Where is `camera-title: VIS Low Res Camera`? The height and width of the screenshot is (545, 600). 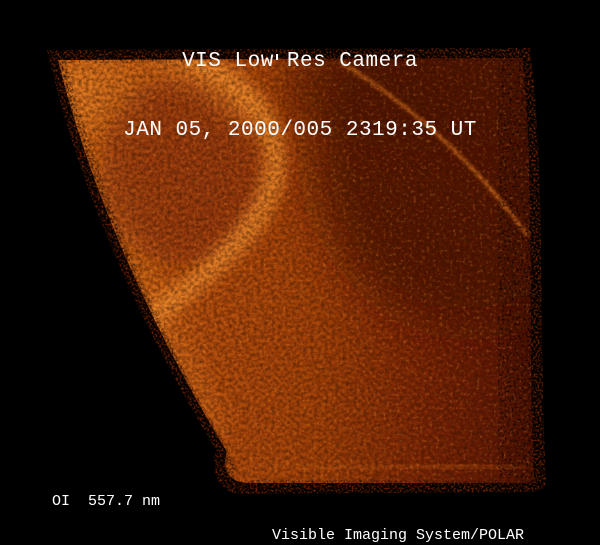
camera-title: VIS Low Res Camera is located at coordinates (300, 61).